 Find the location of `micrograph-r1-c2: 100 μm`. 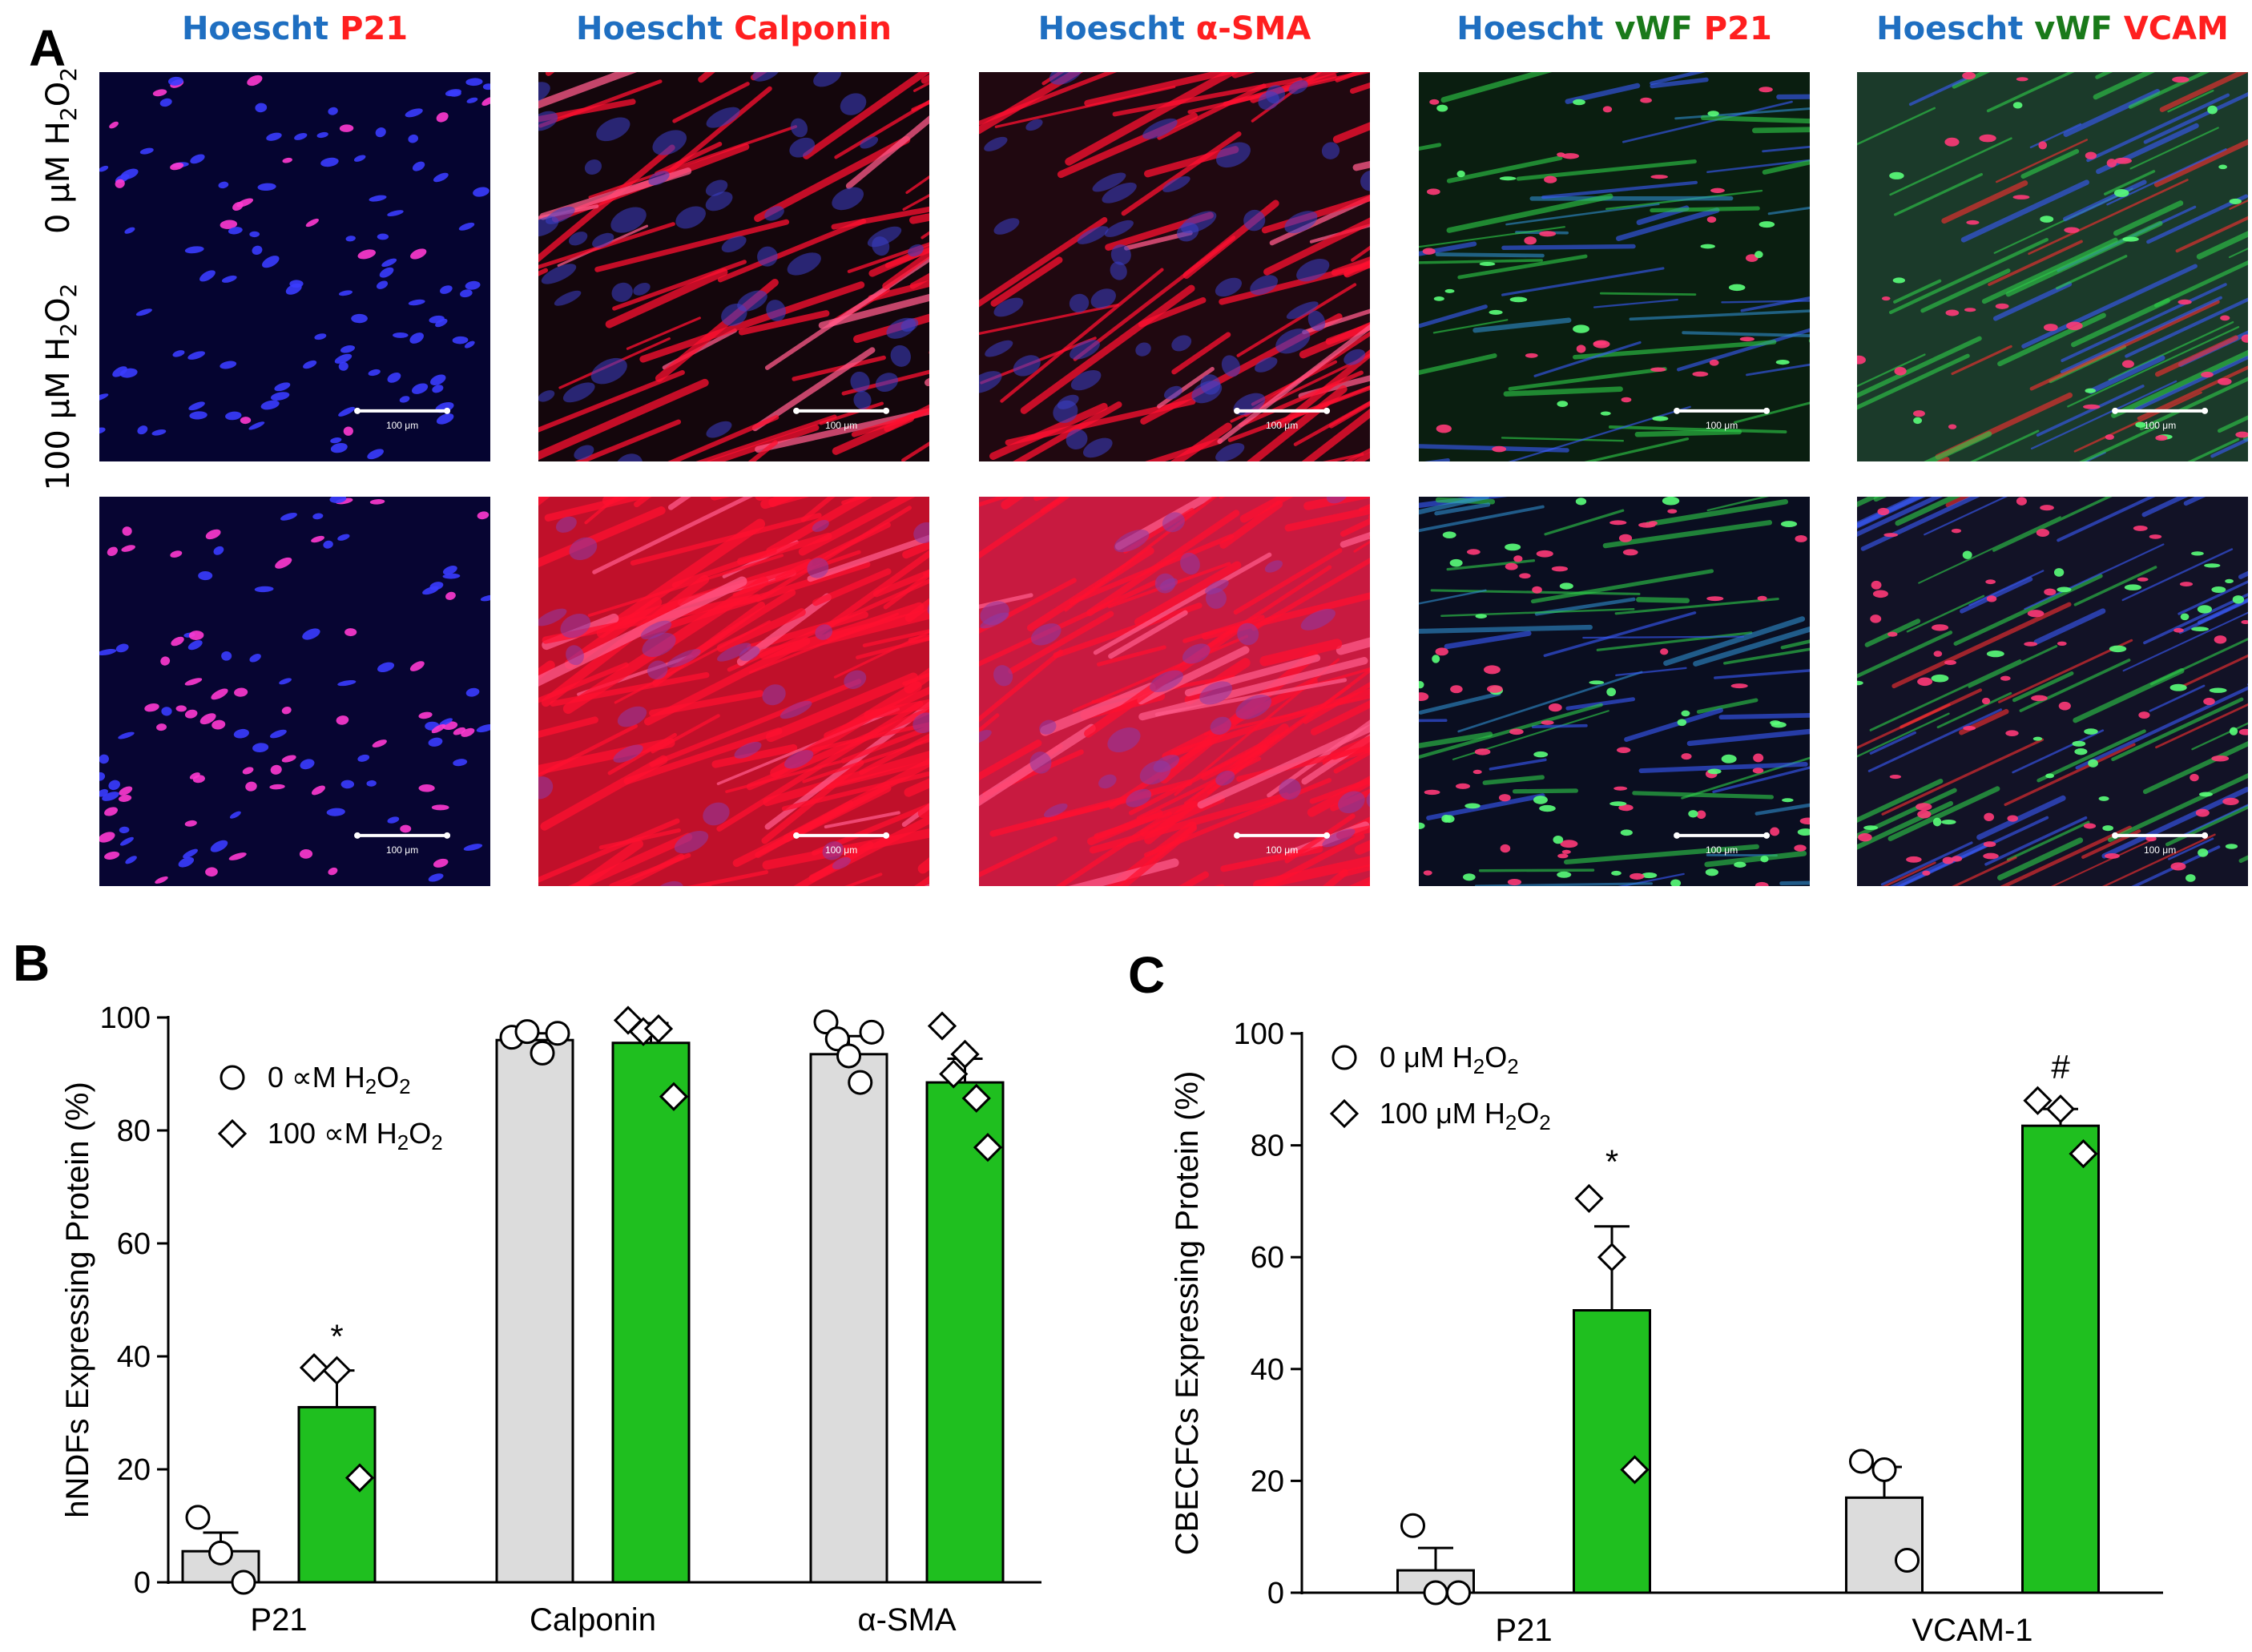

micrograph-r1-c2: 100 μm is located at coordinates (734, 266).